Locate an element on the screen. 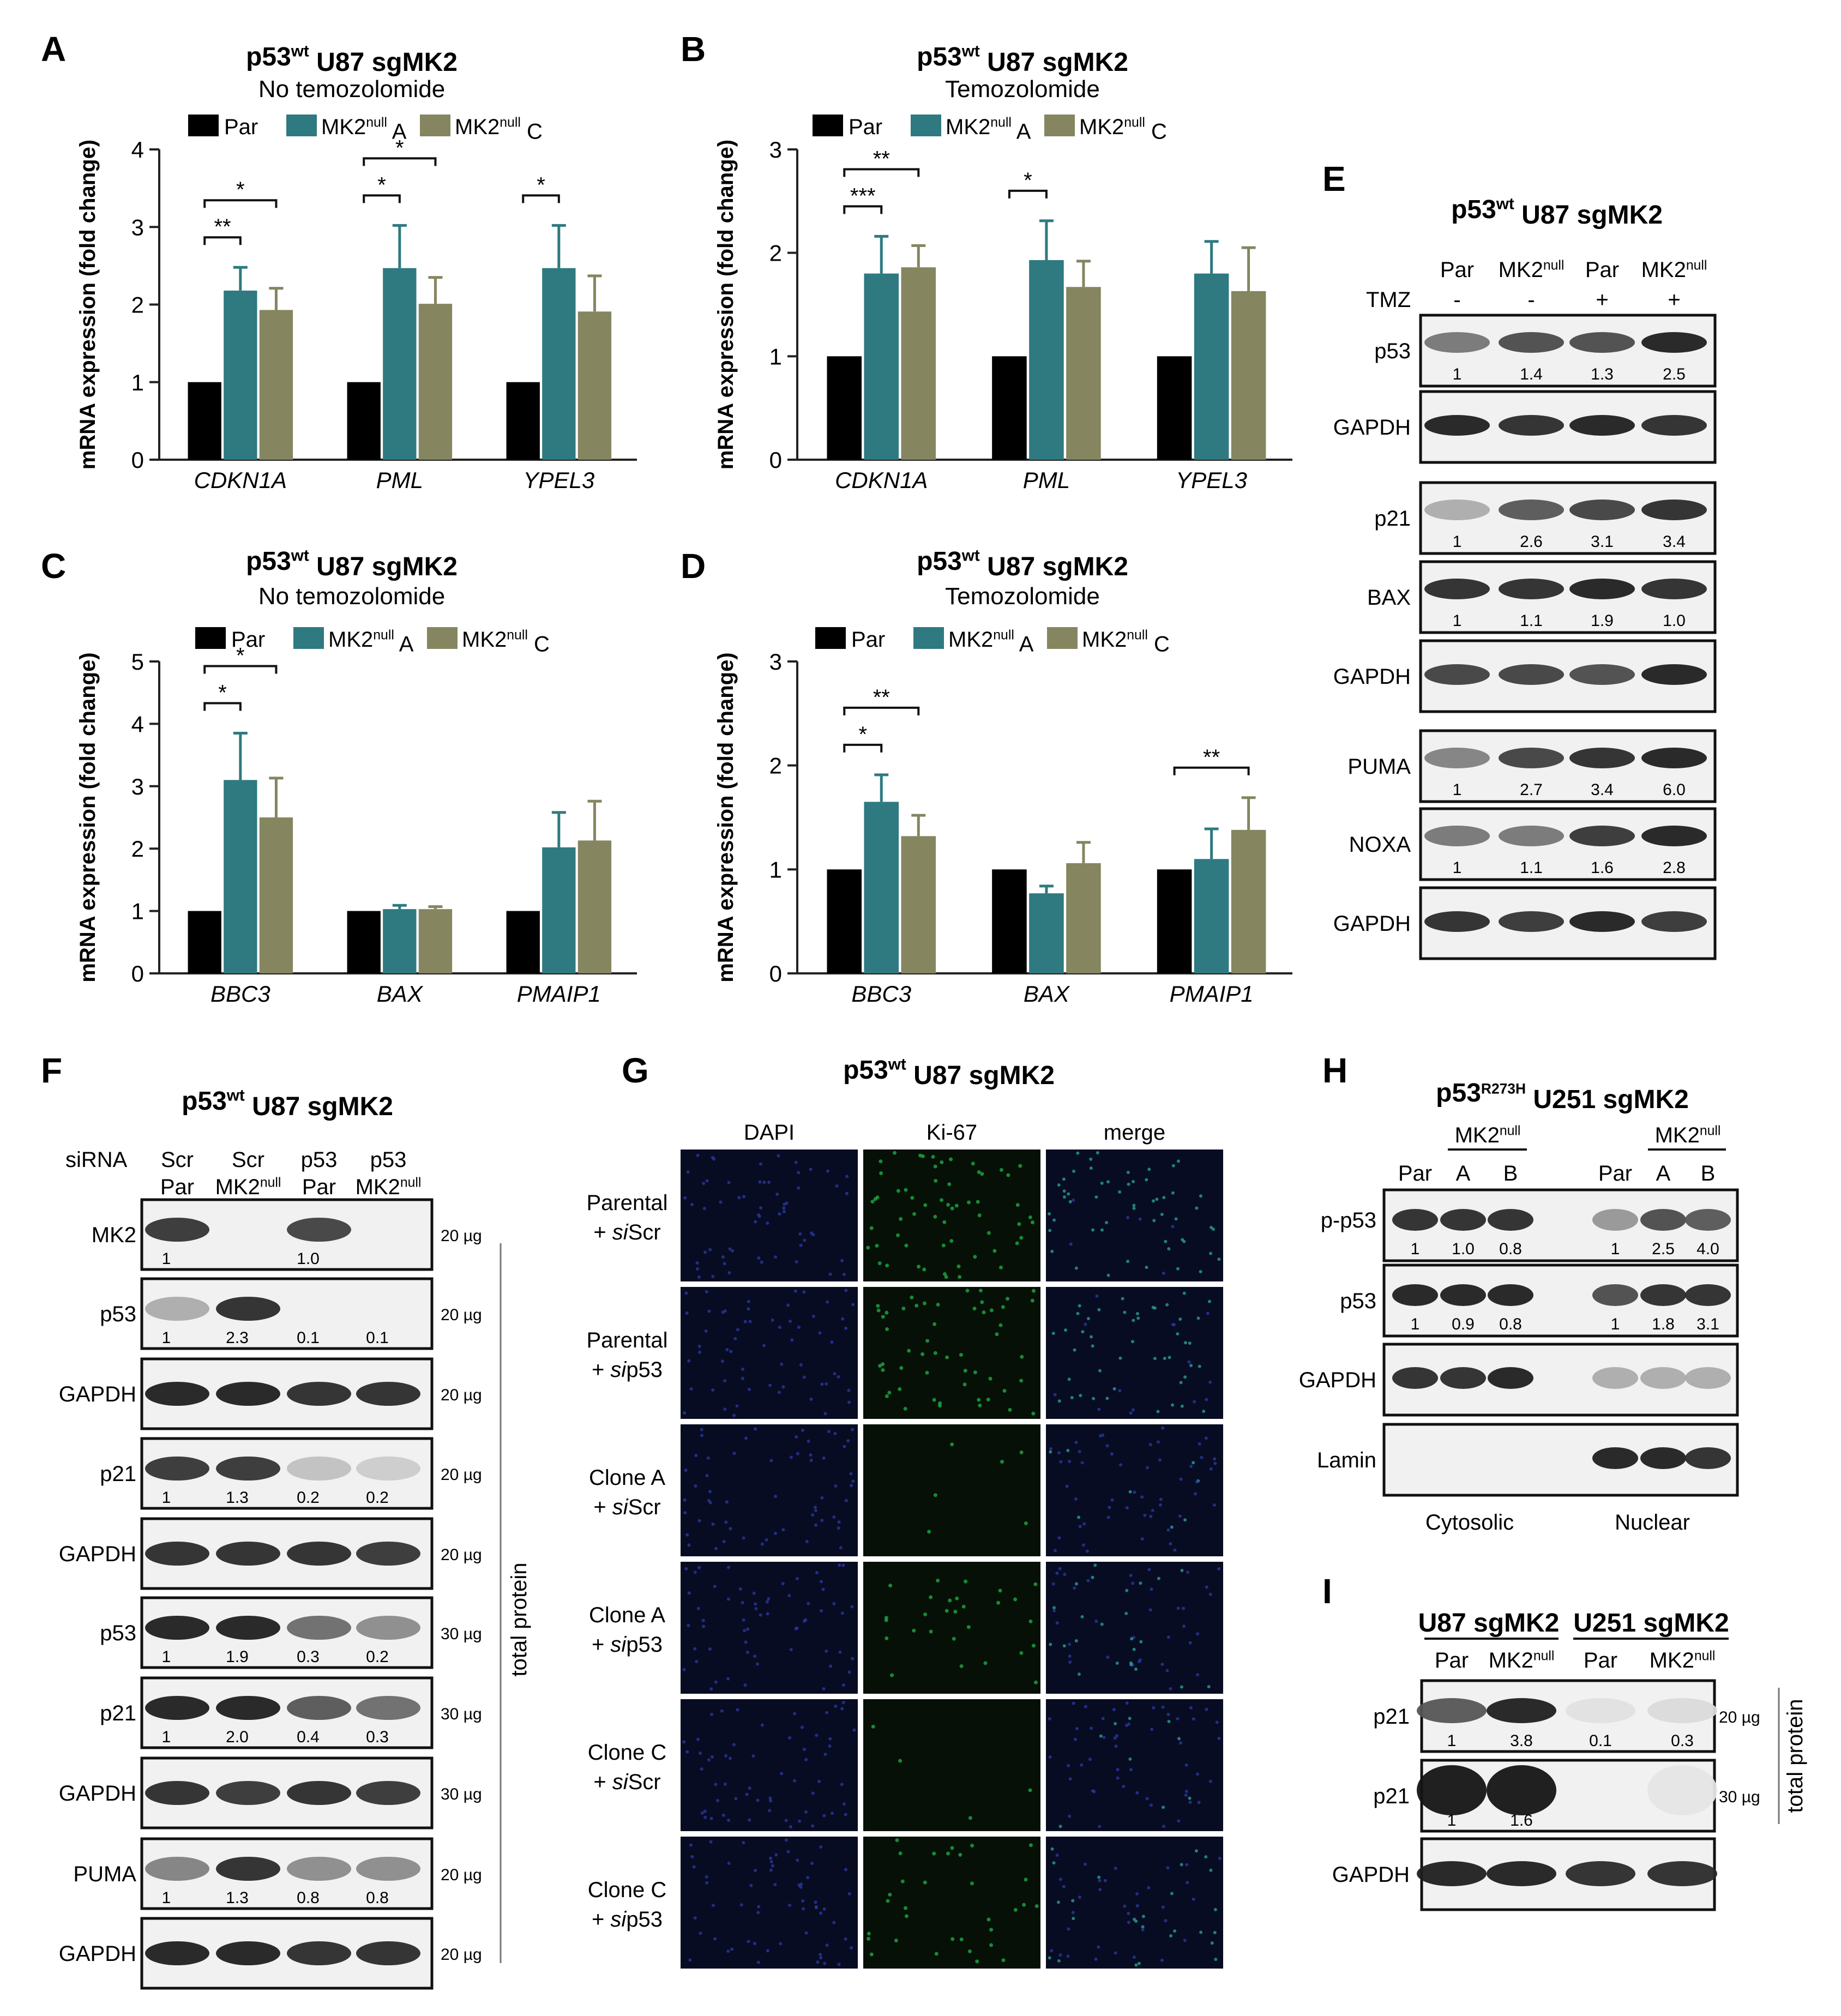 This screenshot has height=2016, width=1841. band-quantification: 1.6 is located at coordinates (1603, 868).